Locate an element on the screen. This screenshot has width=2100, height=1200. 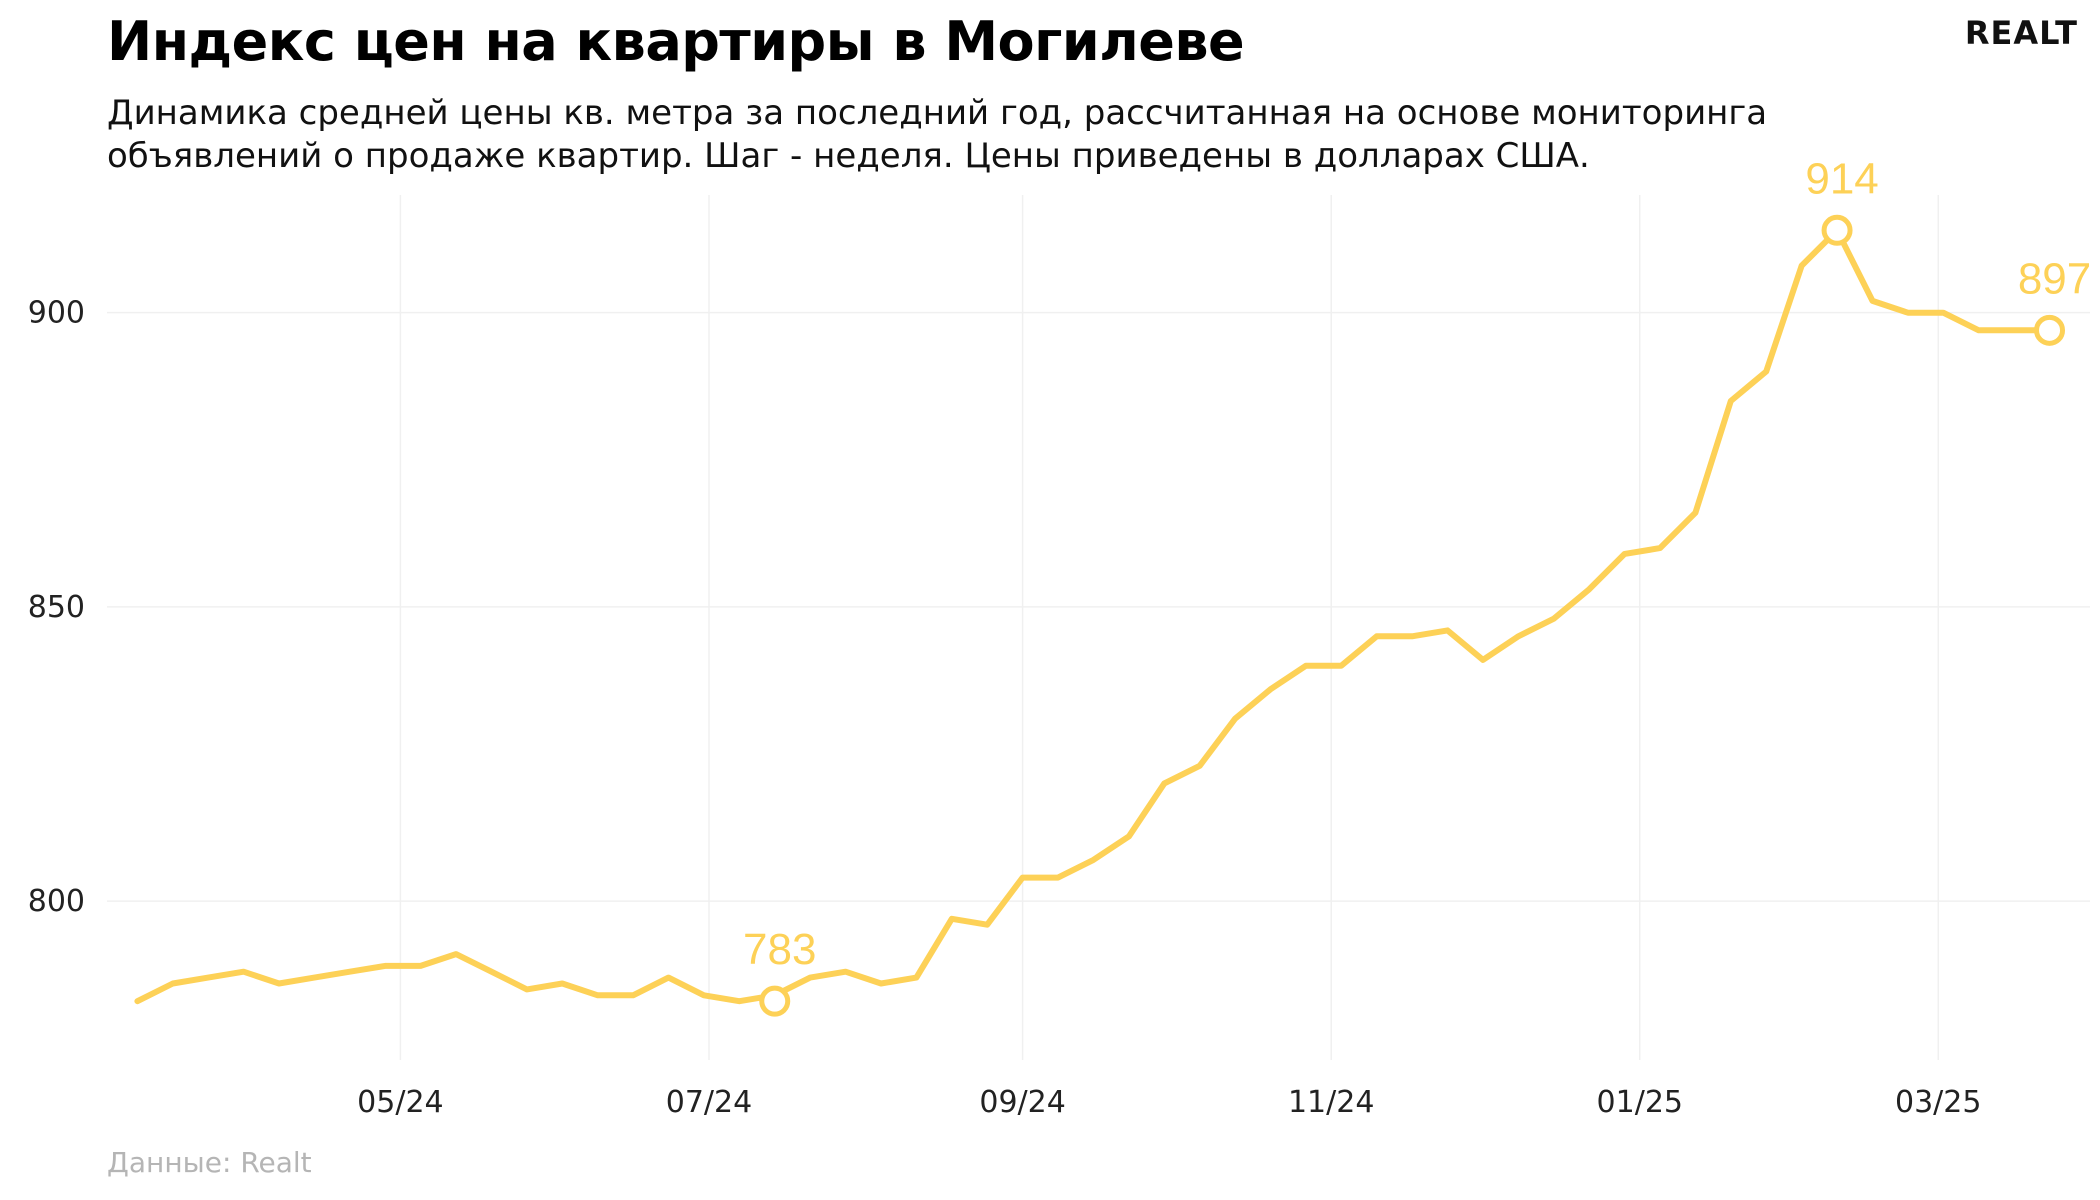
realt-logo: REALT is located at coordinates (2021, 33).